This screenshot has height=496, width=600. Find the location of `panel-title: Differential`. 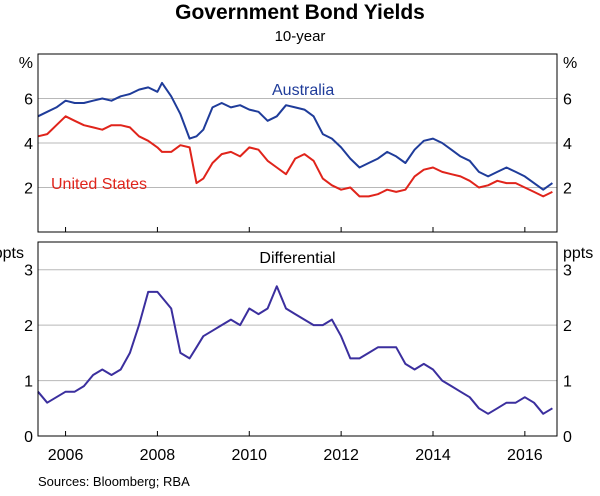

panel-title: Differential is located at coordinates (297, 258).